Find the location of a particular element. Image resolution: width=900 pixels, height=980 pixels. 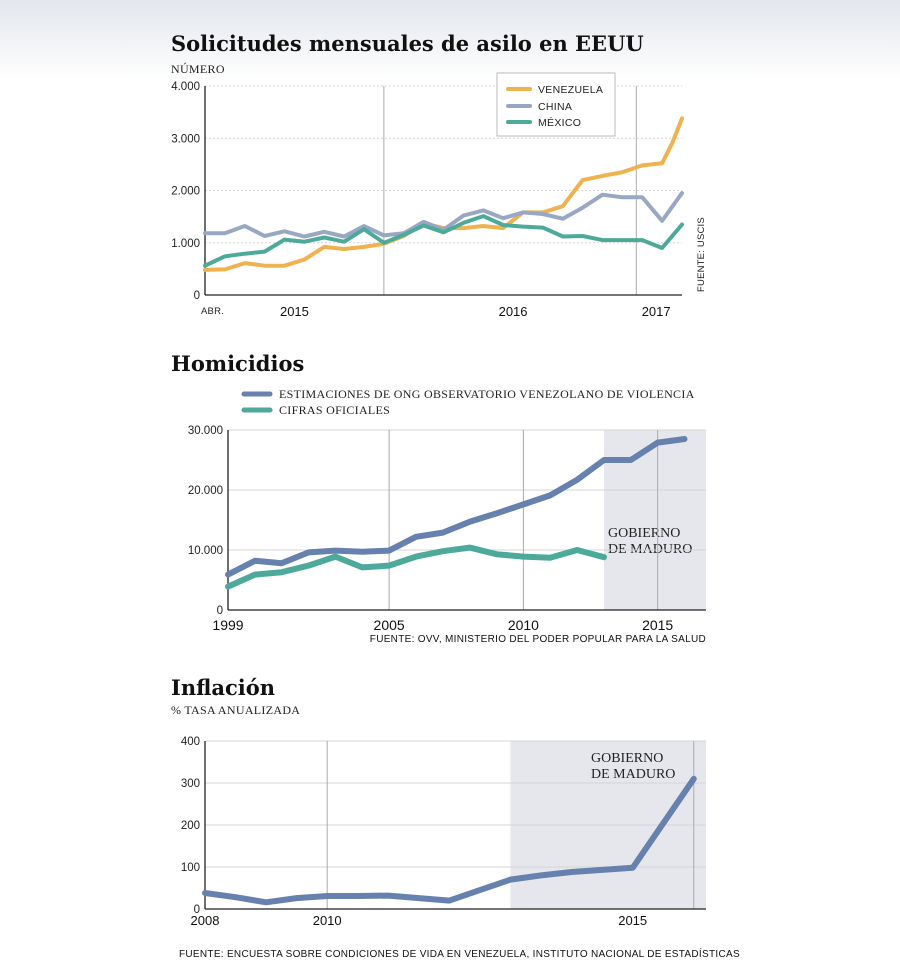

chart-asylum-title: Solicitudes mensuales de asilo en EEUU is located at coordinates (407, 43).